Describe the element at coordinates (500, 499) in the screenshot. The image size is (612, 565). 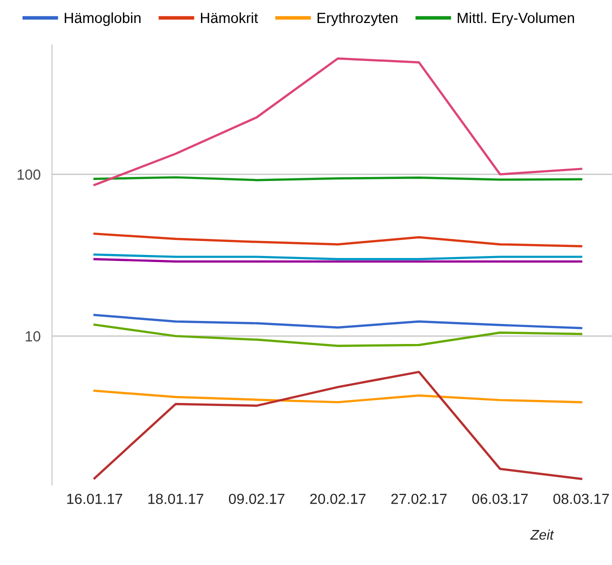
I see `x-tick-label: 06.03.17` at that location.